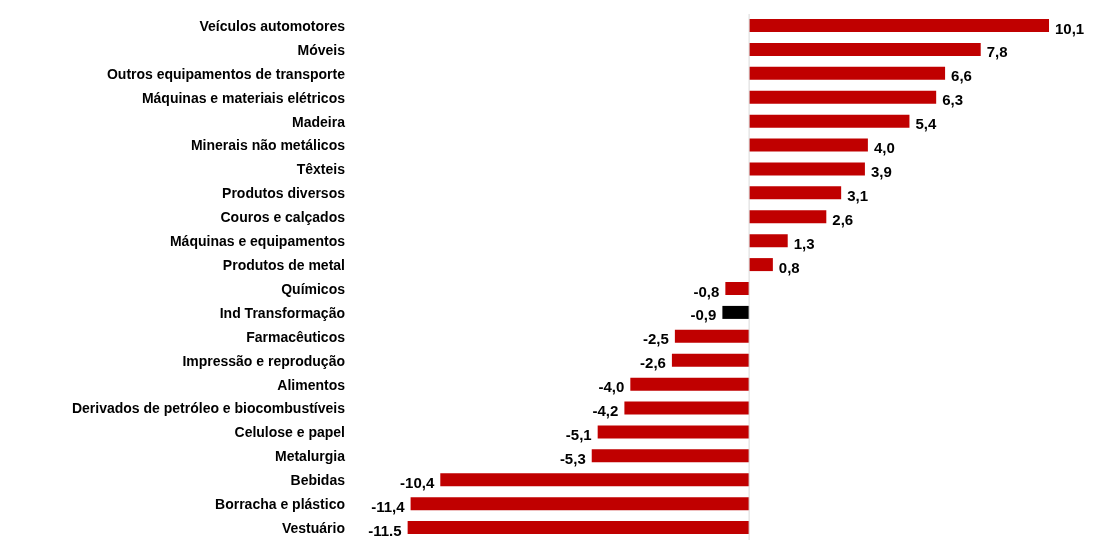  What do you see at coordinates (310, 456) in the screenshot?
I see `y-tick-label: Metalurgia` at bounding box center [310, 456].